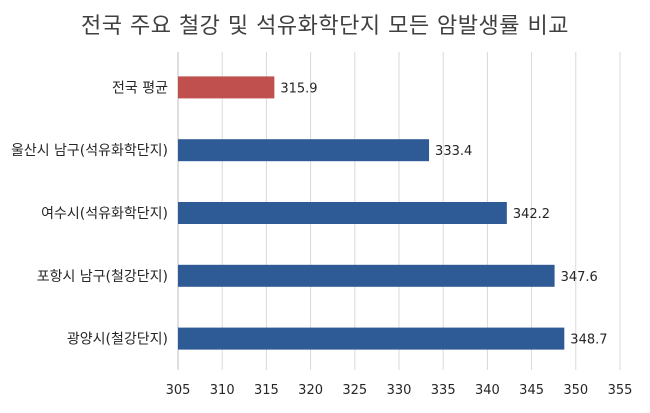 This screenshot has height=413, width=650. What do you see at coordinates (575, 390) in the screenshot?
I see `x-tick-label: 350` at bounding box center [575, 390].